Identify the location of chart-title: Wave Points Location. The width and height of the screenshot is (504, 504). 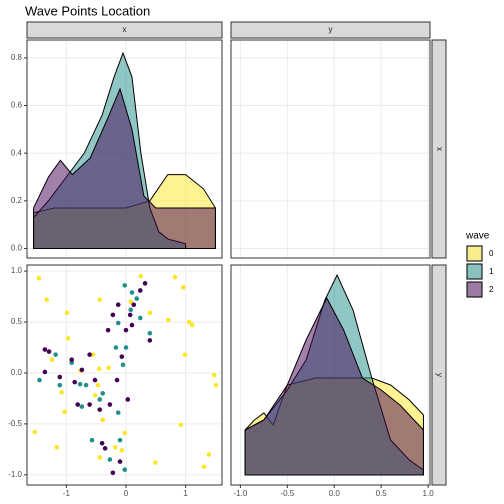
(87, 10).